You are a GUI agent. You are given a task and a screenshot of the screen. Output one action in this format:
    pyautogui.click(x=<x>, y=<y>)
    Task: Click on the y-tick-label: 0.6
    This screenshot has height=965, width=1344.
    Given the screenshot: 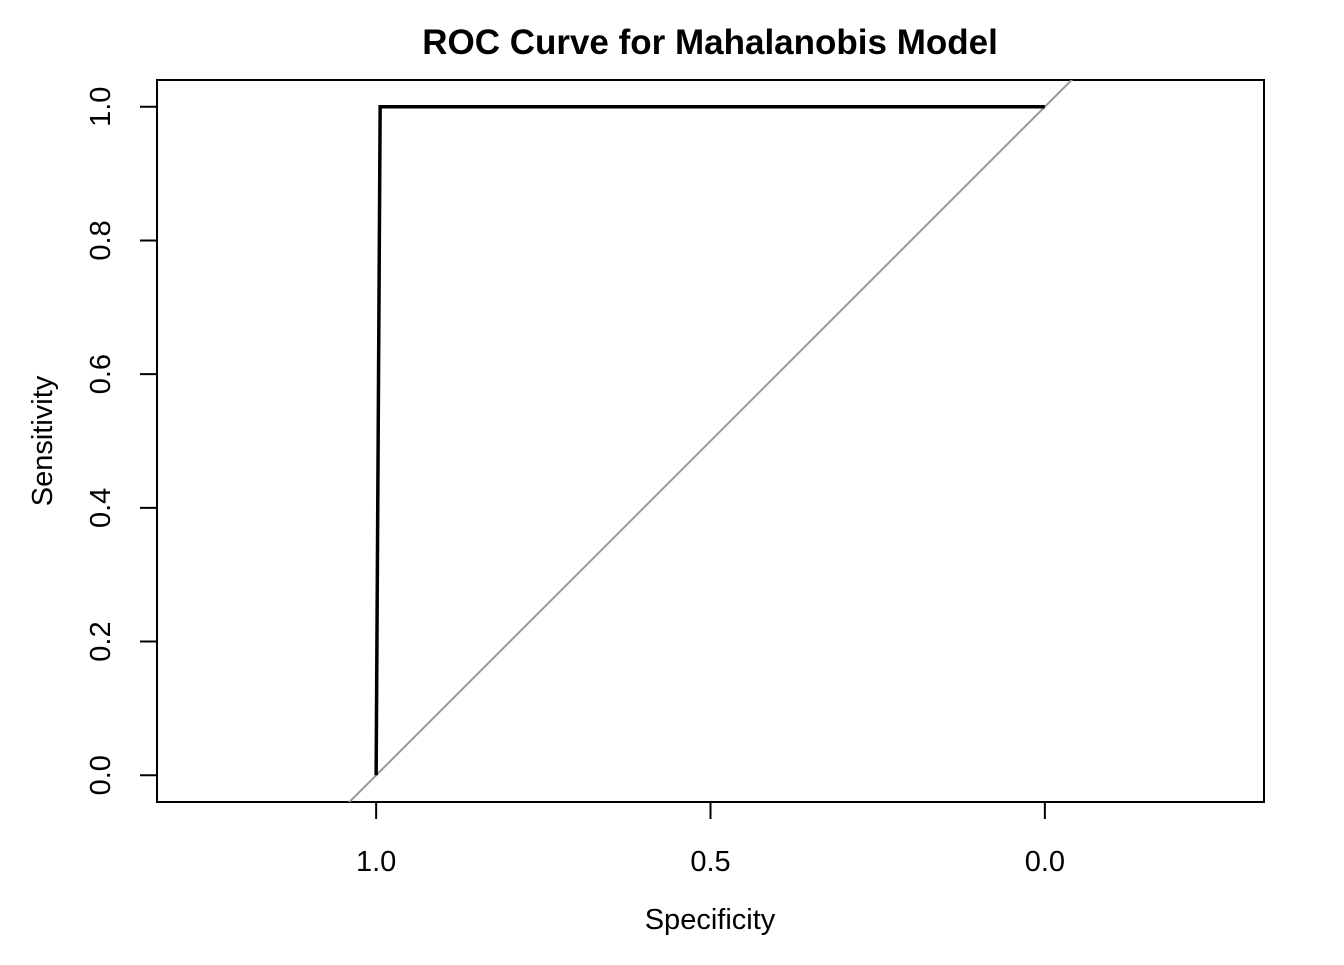 What is the action you would take?
    pyautogui.click(x=101, y=374)
    